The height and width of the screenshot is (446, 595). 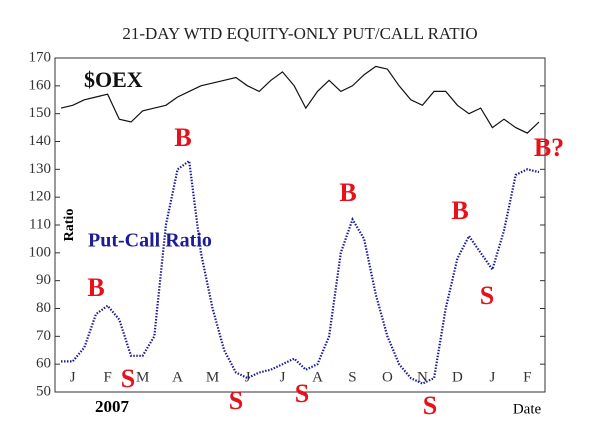 What do you see at coordinates (40, 85) in the screenshot?
I see `y-tick-label: 160` at bounding box center [40, 85].